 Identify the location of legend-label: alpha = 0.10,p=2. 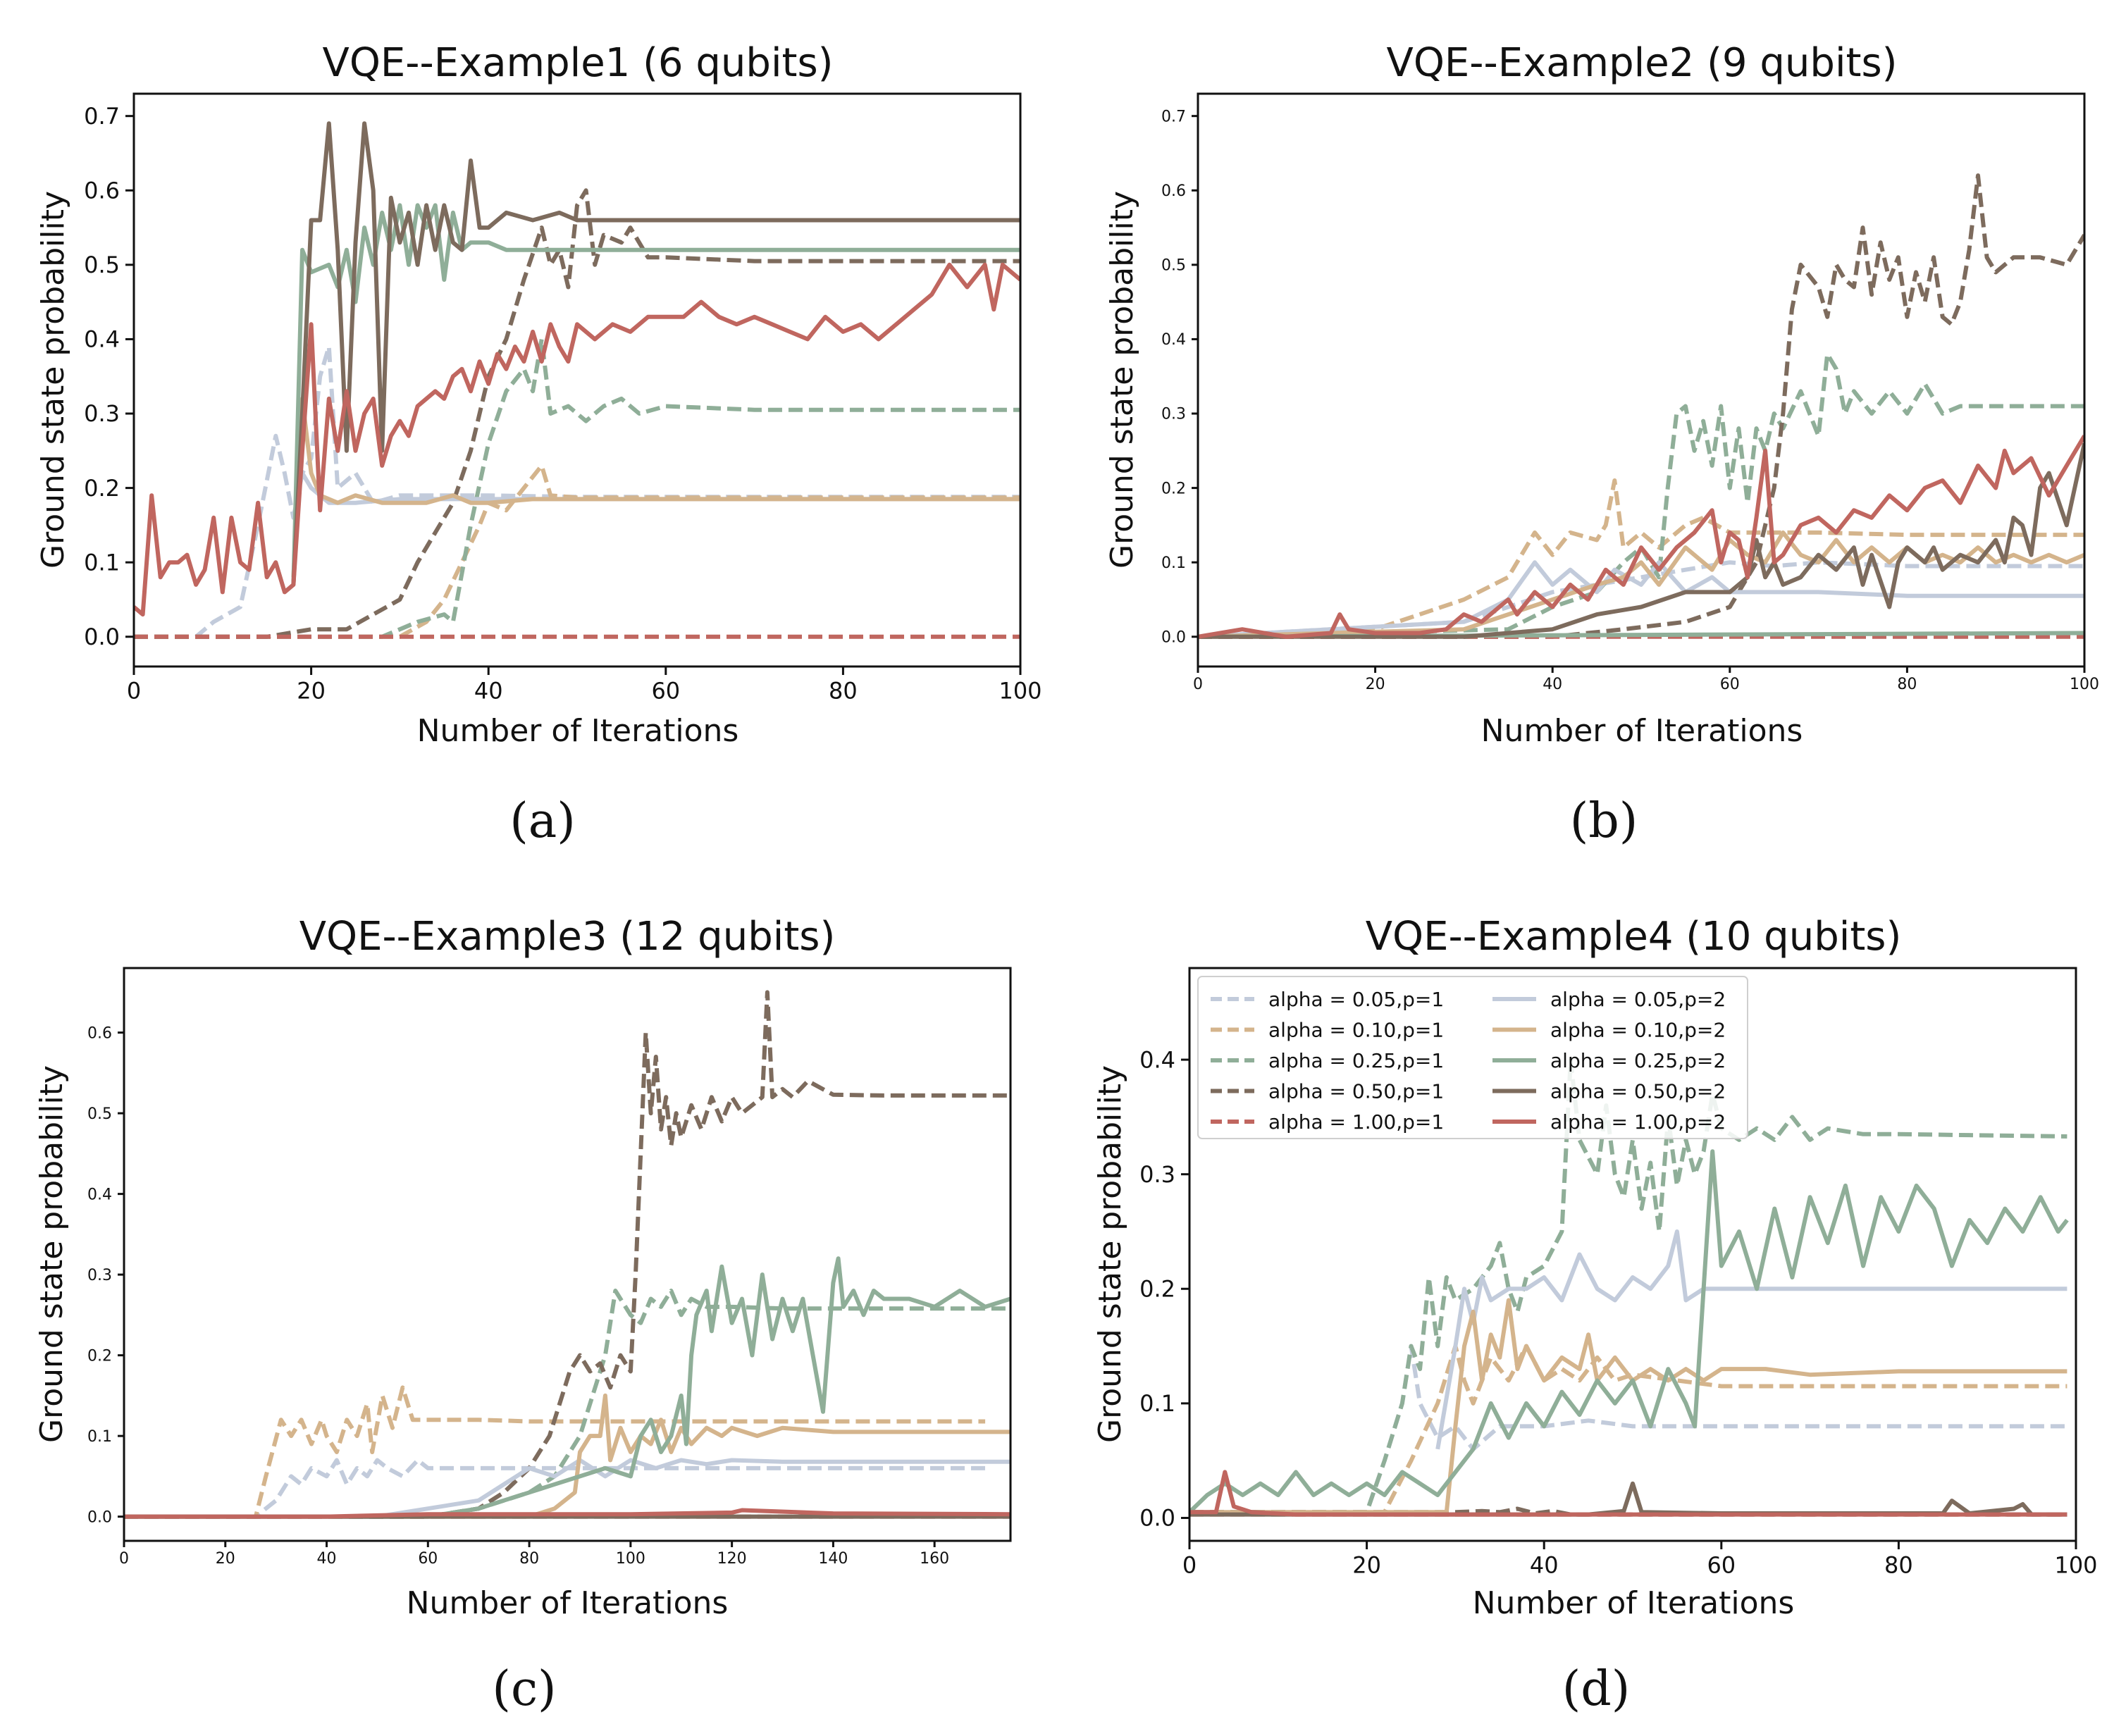
(1638, 1031).